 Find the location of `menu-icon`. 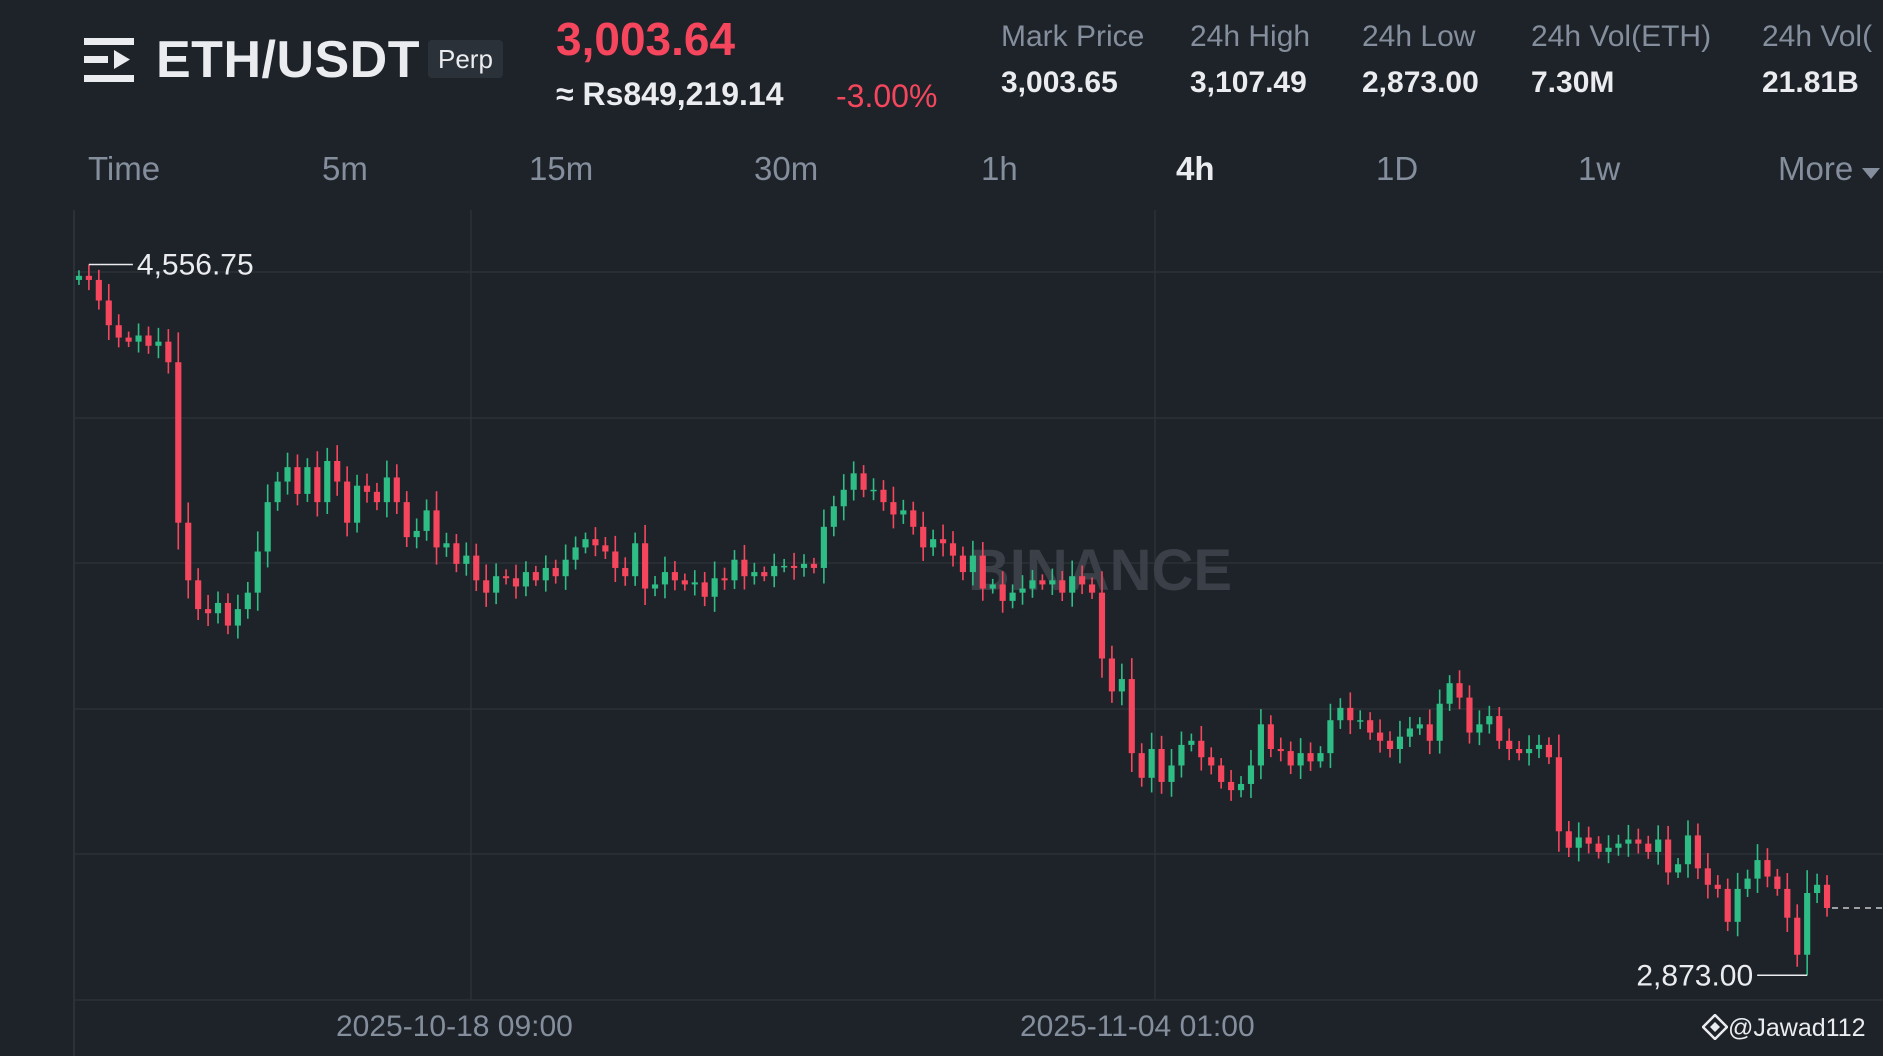

menu-icon is located at coordinates (109, 60).